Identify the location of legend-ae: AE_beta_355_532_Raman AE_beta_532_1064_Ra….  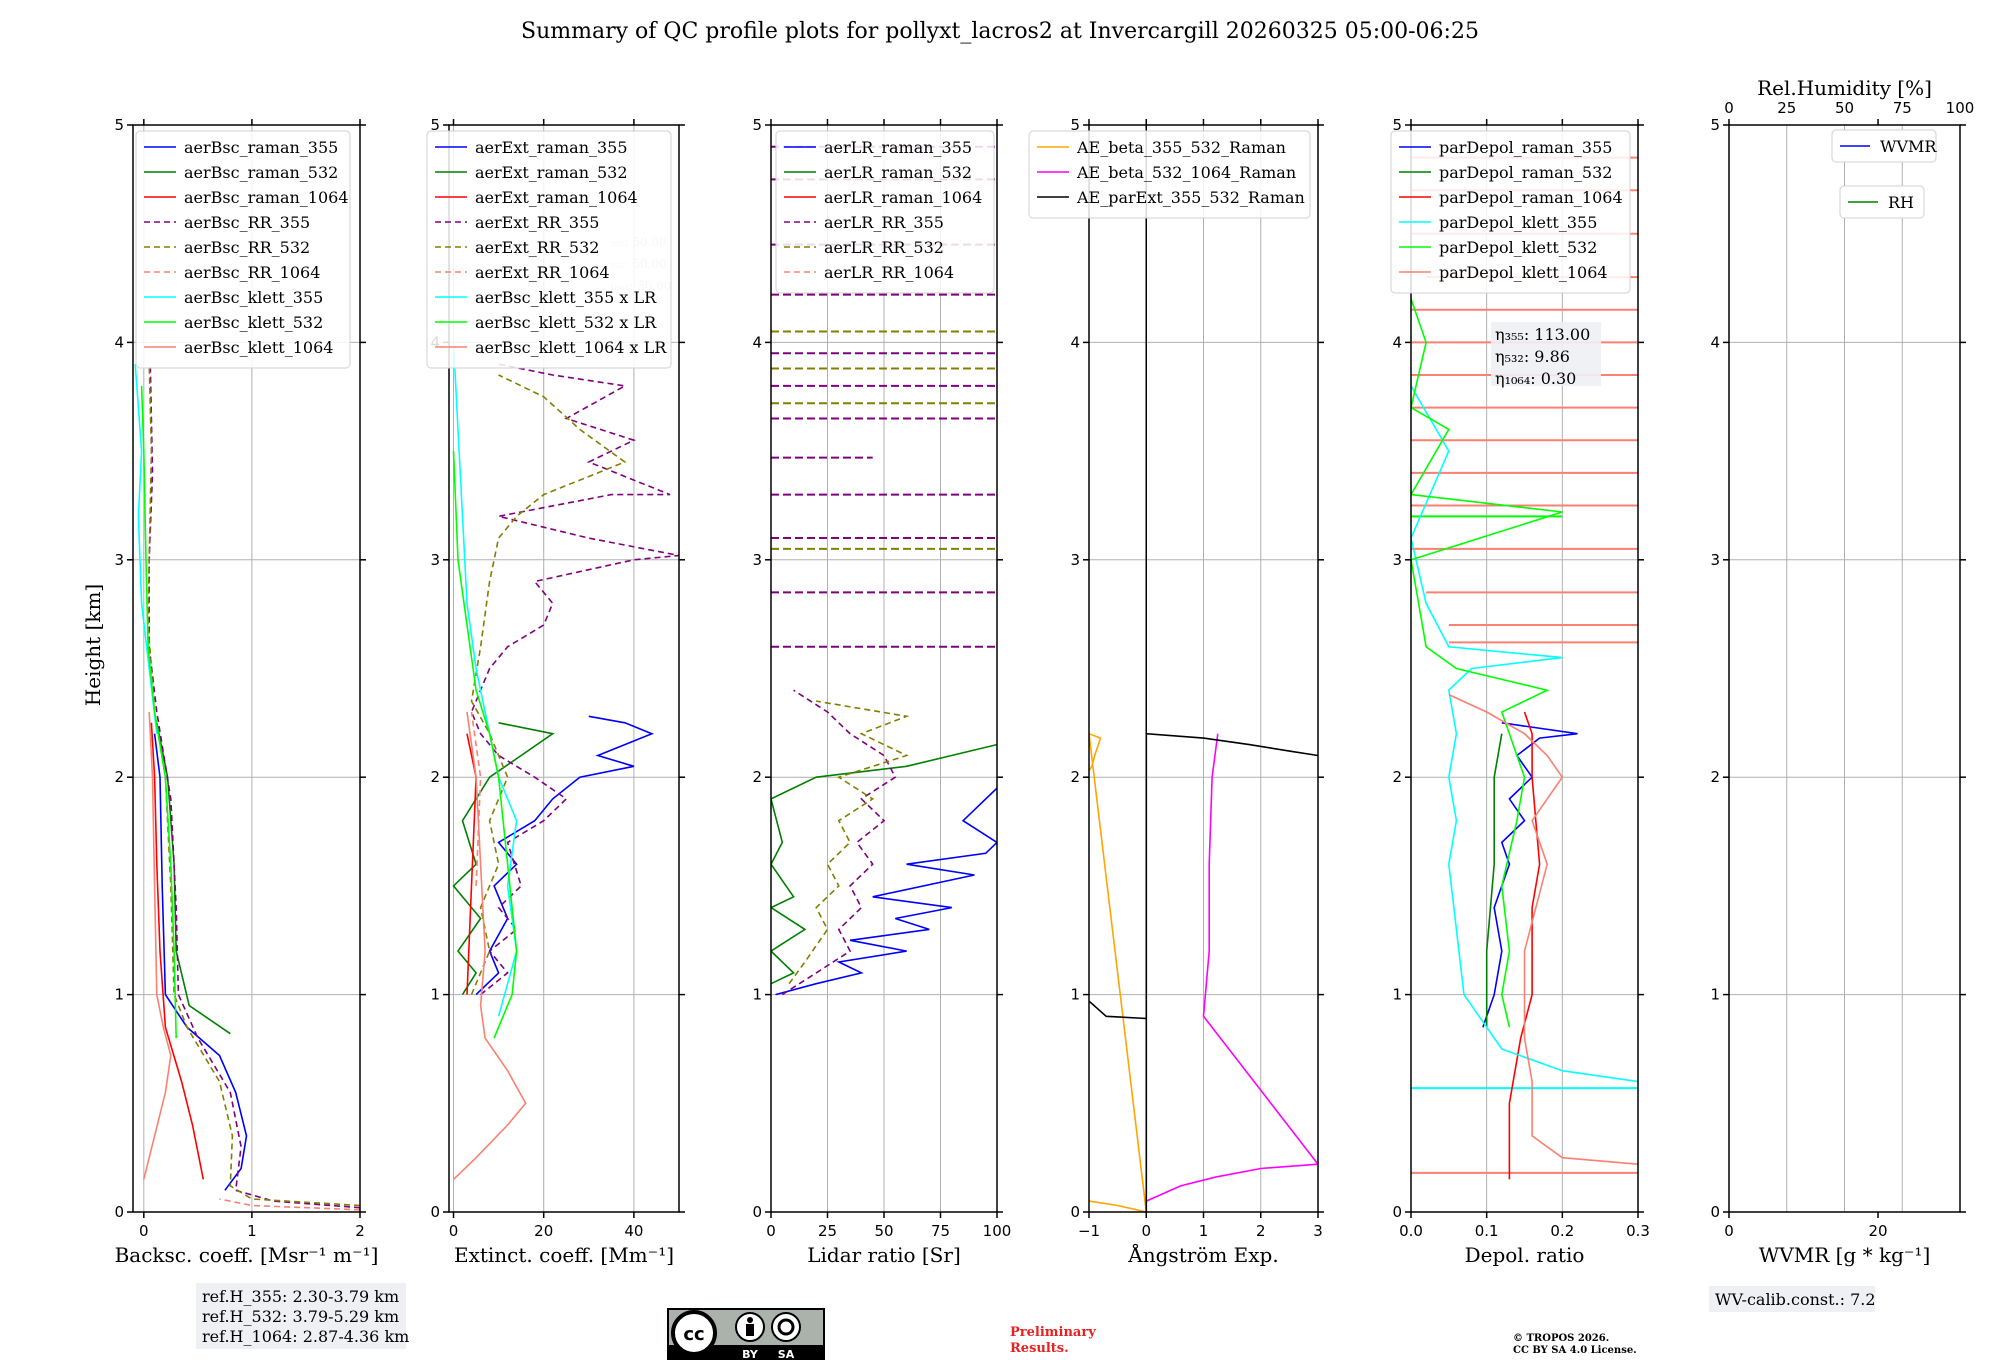
(1169, 174).